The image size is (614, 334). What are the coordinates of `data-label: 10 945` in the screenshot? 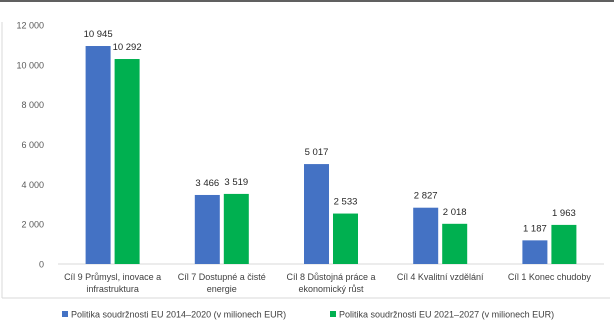 It's located at (98, 34).